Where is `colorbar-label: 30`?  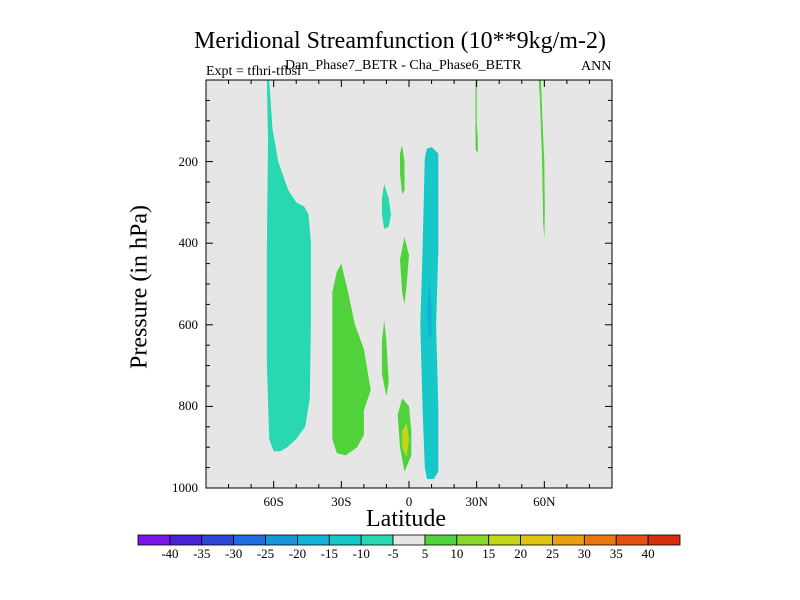 colorbar-label: 30 is located at coordinates (584, 553).